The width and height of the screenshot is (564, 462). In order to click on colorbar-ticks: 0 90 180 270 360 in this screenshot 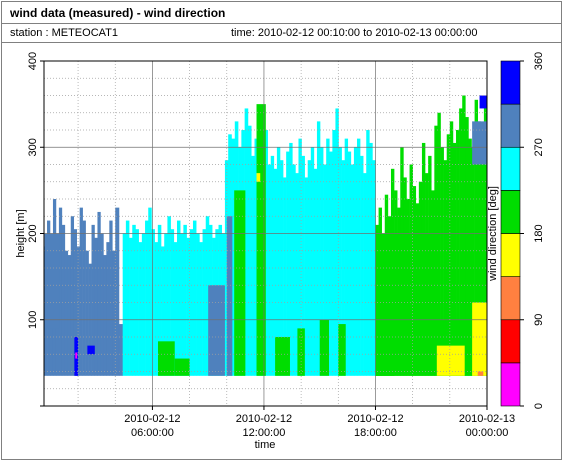, I will do `click(532, 230)`.